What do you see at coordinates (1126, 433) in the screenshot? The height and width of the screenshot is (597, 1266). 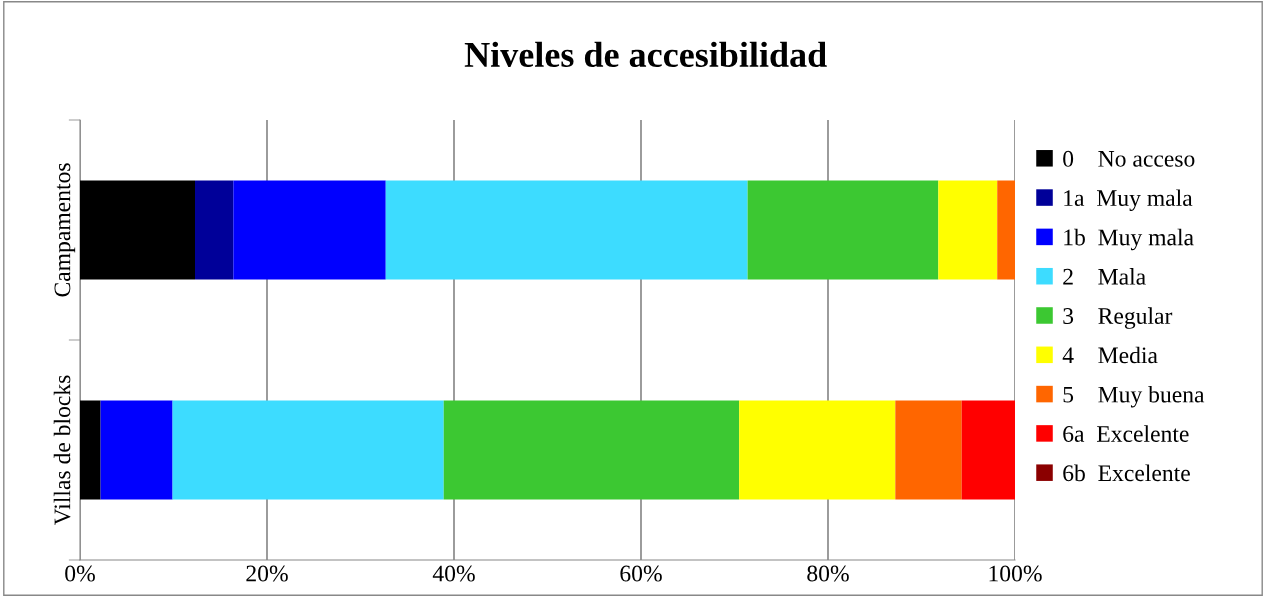 I see `legend-label: 6a Excelente` at bounding box center [1126, 433].